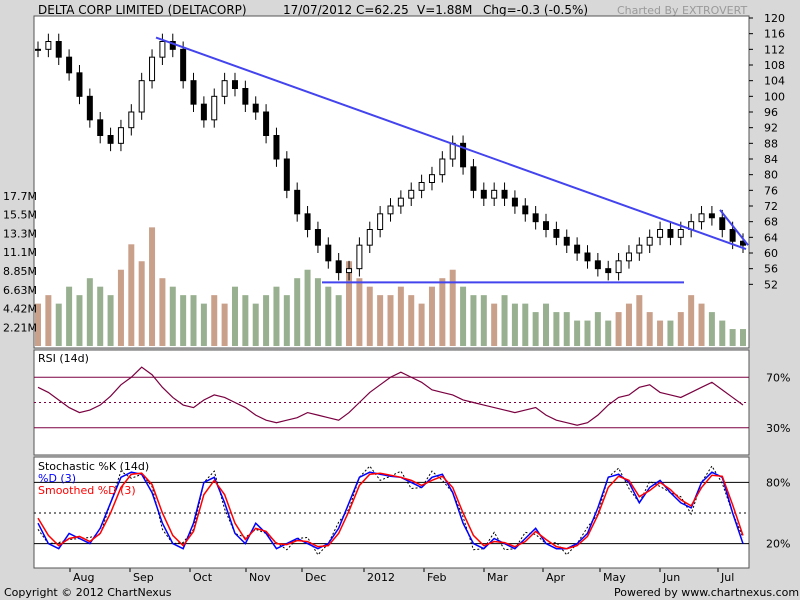  What do you see at coordinates (318, 10) in the screenshot?
I see `quote-date: 17/07/2012` at bounding box center [318, 10].